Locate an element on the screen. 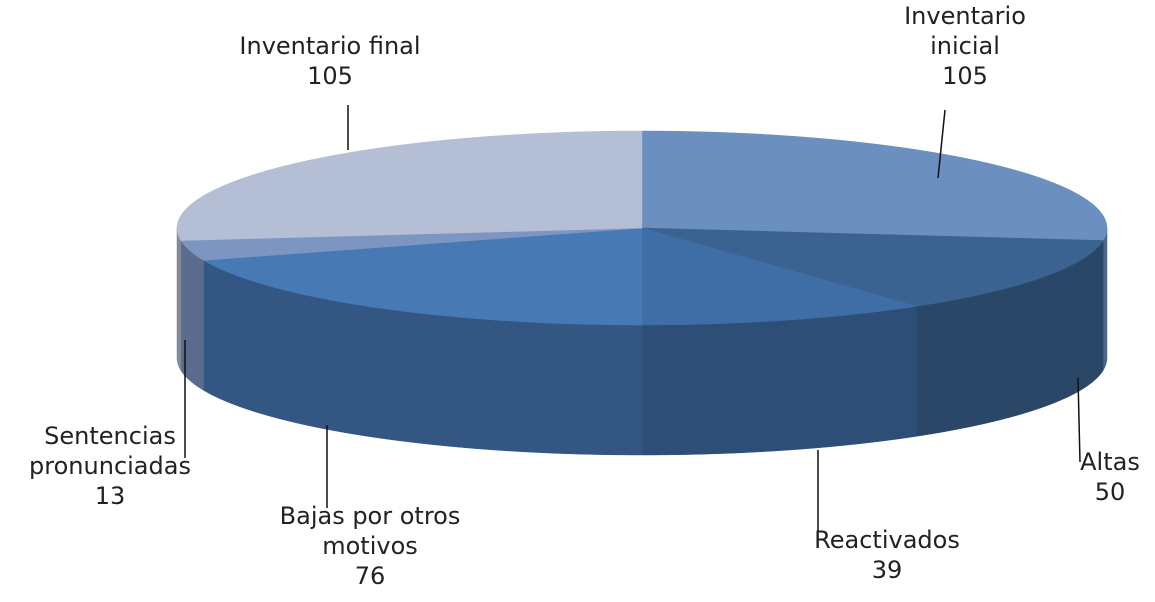 This screenshot has height=602, width=1155. slice-label: Sentencias pronunciadas is located at coordinates (110, 451).